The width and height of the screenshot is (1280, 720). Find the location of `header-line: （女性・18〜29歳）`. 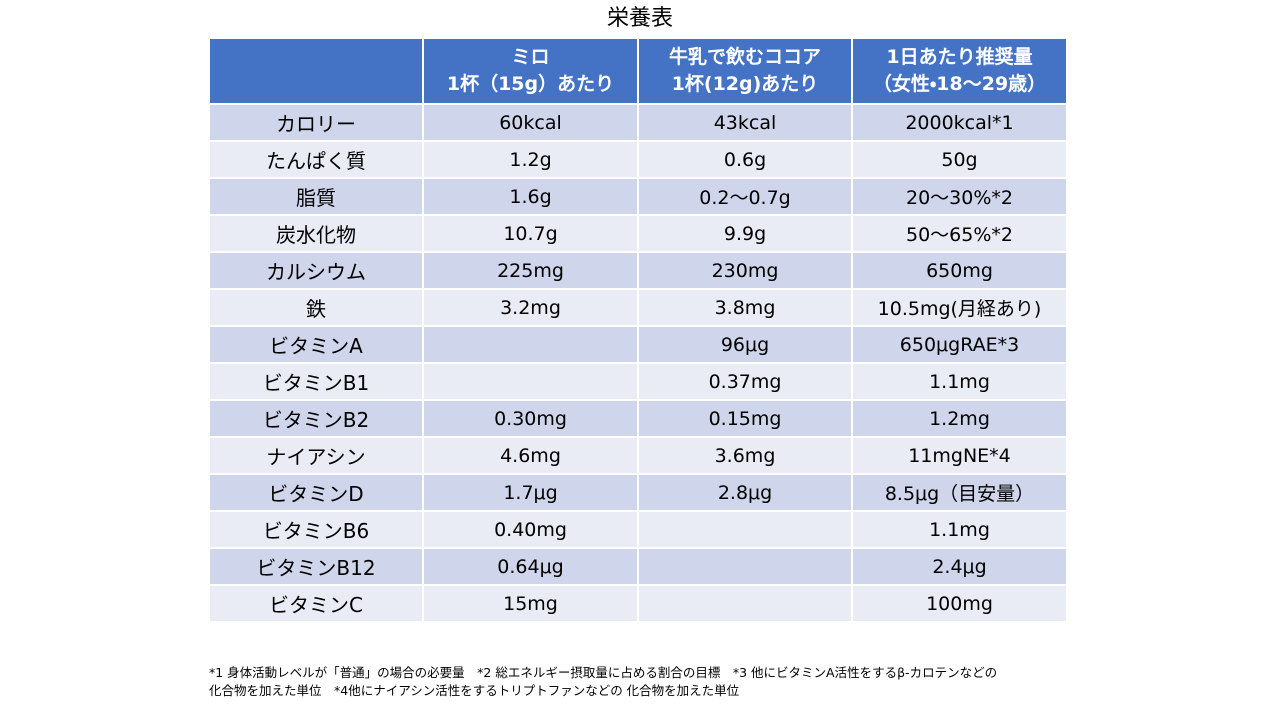

header-line: （女性・18〜29歳） is located at coordinates (959, 84).